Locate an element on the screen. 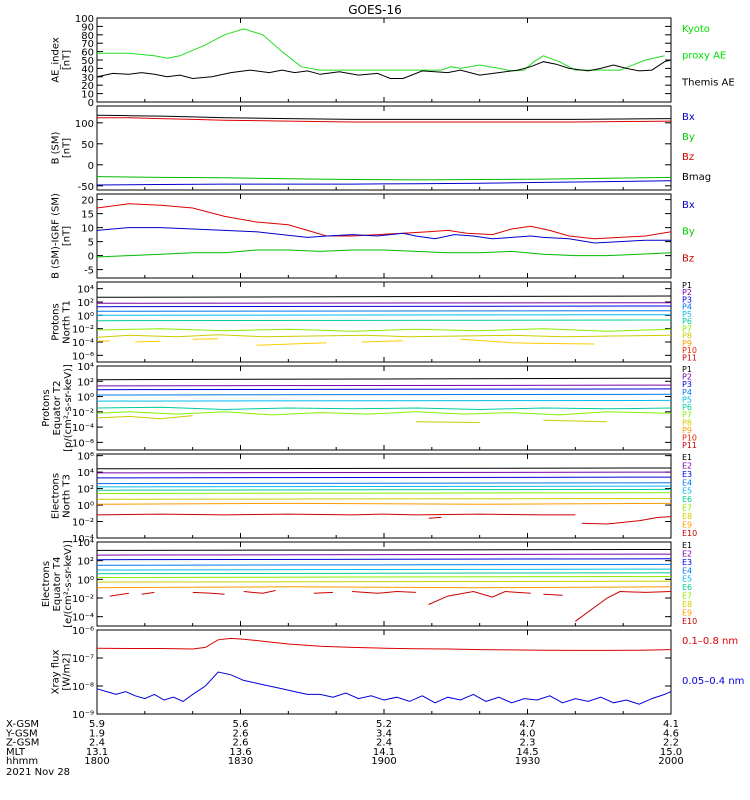  legend-entry: E4 is located at coordinates (687, 482).